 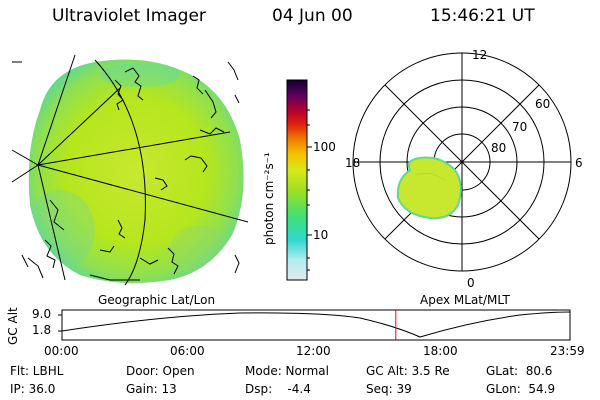 I want to click on timeline-ticks, so click(x=60, y=323).